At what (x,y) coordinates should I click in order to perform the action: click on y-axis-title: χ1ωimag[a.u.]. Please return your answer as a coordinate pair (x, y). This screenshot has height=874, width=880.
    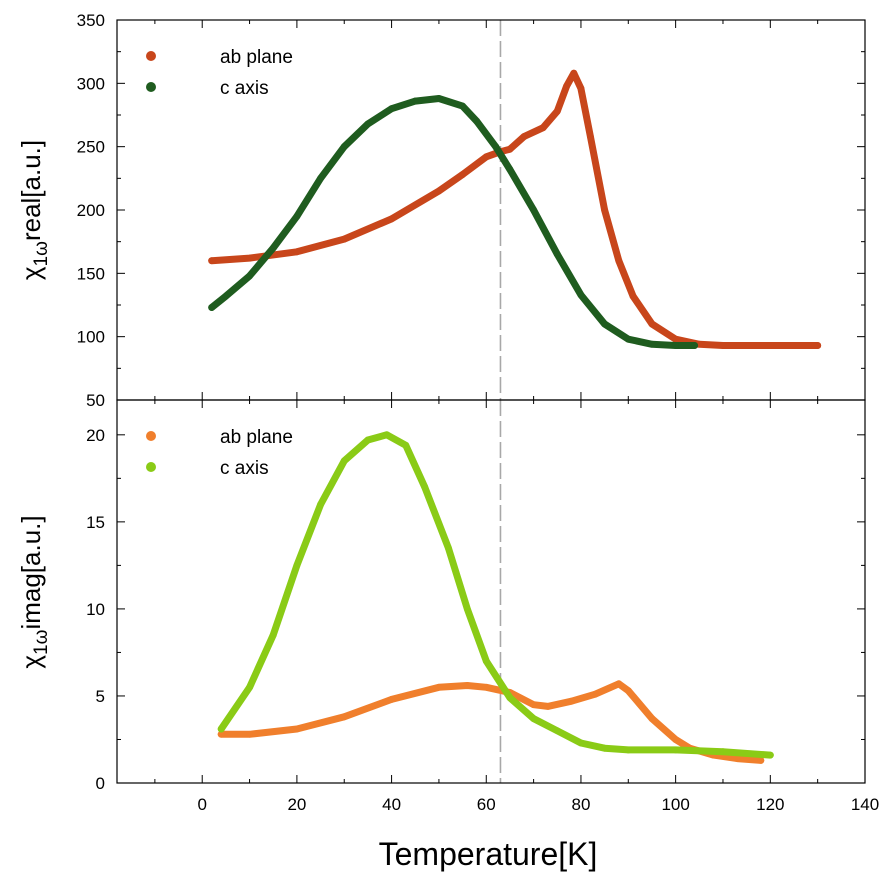
    Looking at the image, I should click on (34, 591).